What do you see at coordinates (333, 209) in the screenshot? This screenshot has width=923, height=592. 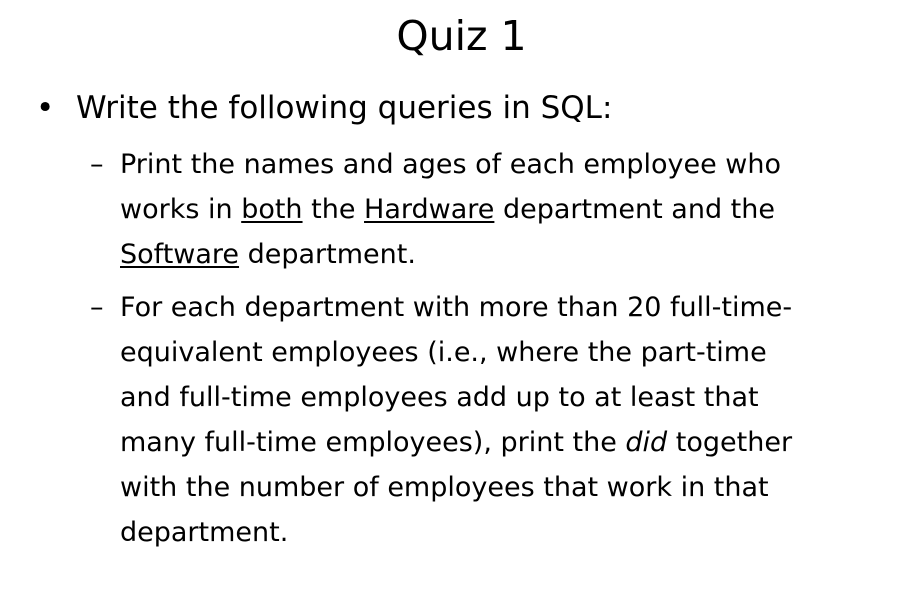 I see `text-fragment: the` at bounding box center [333, 209].